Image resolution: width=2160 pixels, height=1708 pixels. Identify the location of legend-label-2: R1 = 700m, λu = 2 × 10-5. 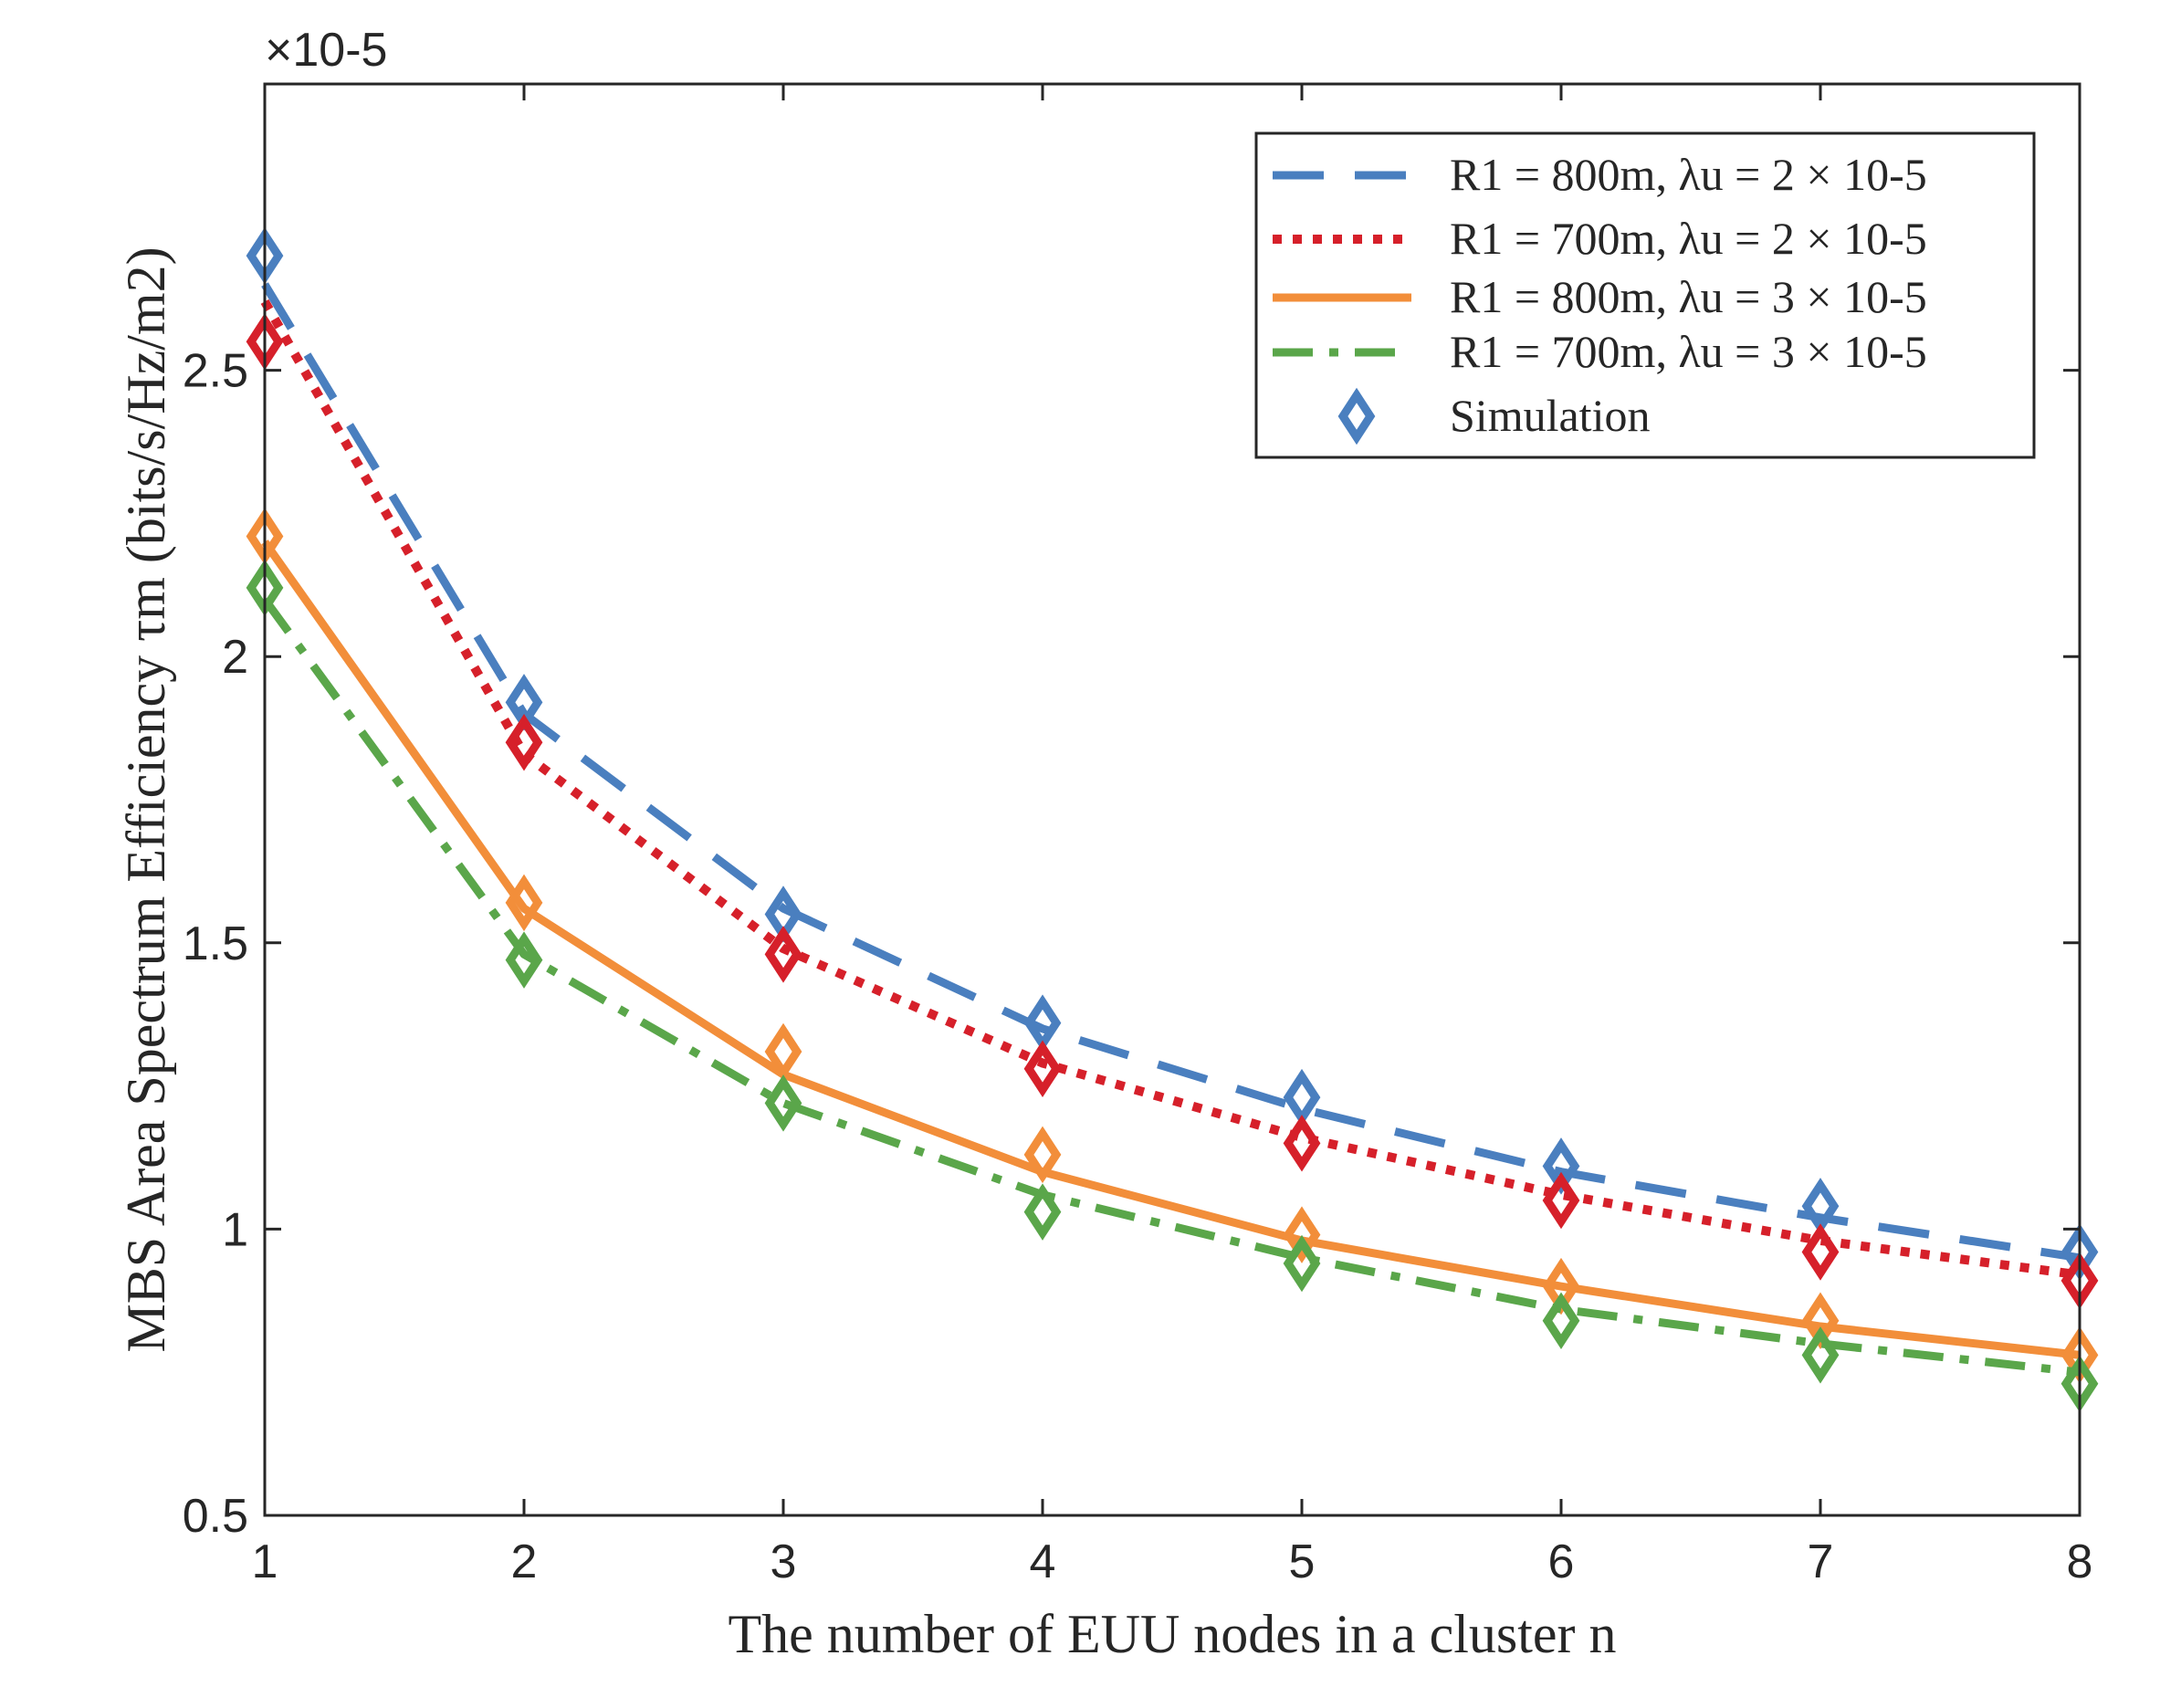
(1688, 239).